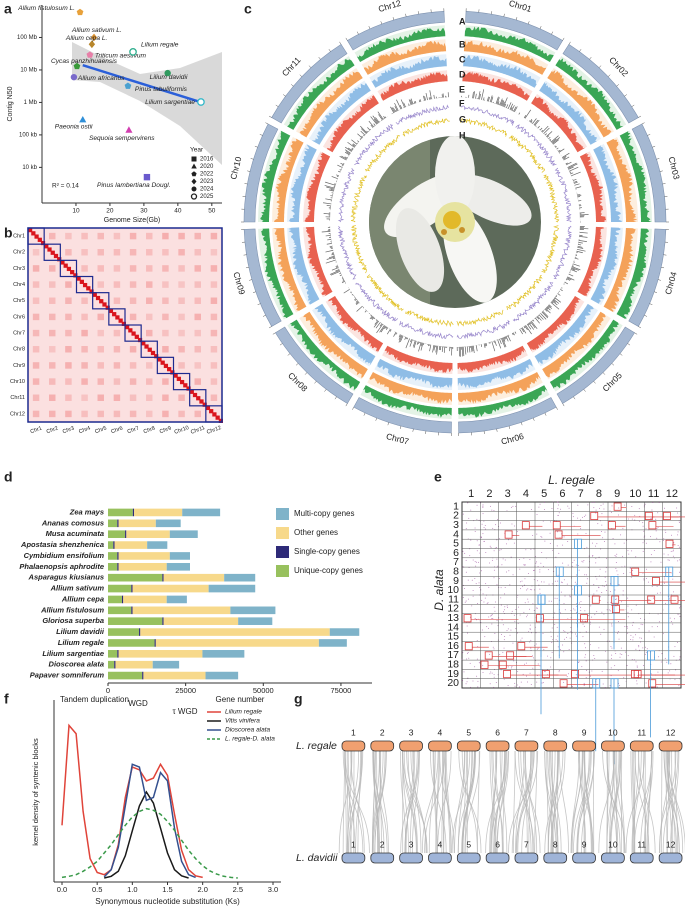 This screenshot has width=685, height=917. I want to click on top-chrom-label: 12, so click(671, 732).